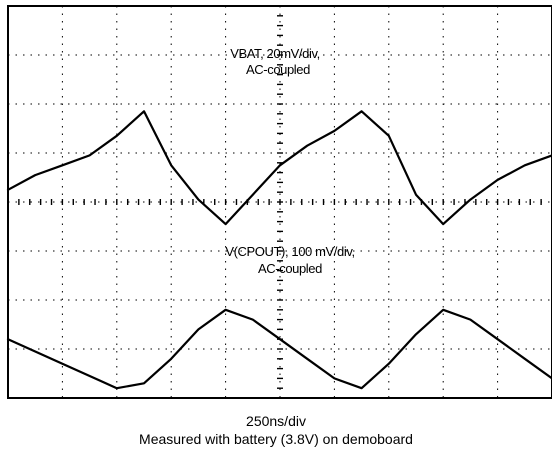  What do you see at coordinates (275, 53) in the screenshot?
I see `trace1-label-line1: VBAT, 20mV/div,` at bounding box center [275, 53].